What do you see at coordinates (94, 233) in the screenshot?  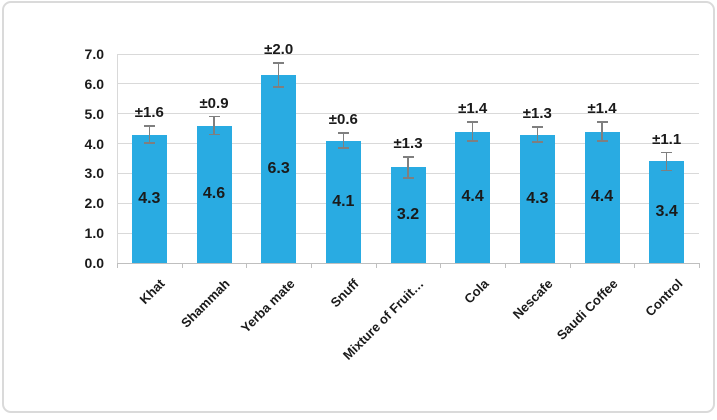 I see `y-axis-tick-label: 1.0` at bounding box center [94, 233].